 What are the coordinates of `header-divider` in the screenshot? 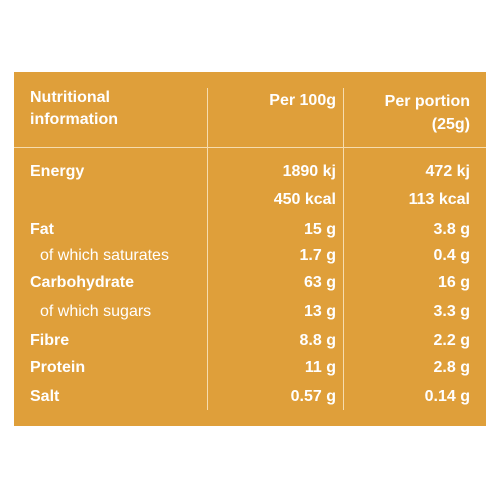 It's located at (250, 147).